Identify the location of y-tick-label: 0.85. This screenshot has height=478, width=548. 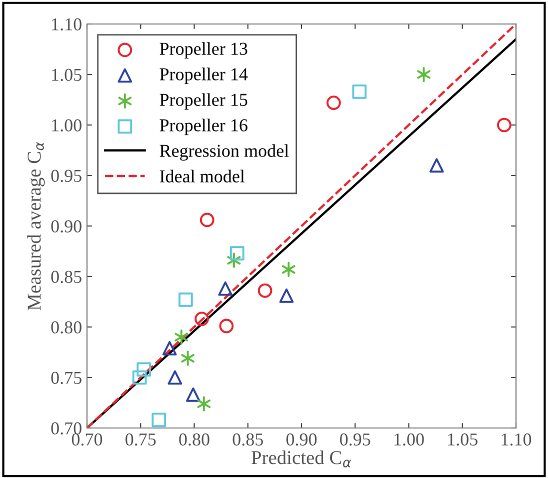
(66, 277).